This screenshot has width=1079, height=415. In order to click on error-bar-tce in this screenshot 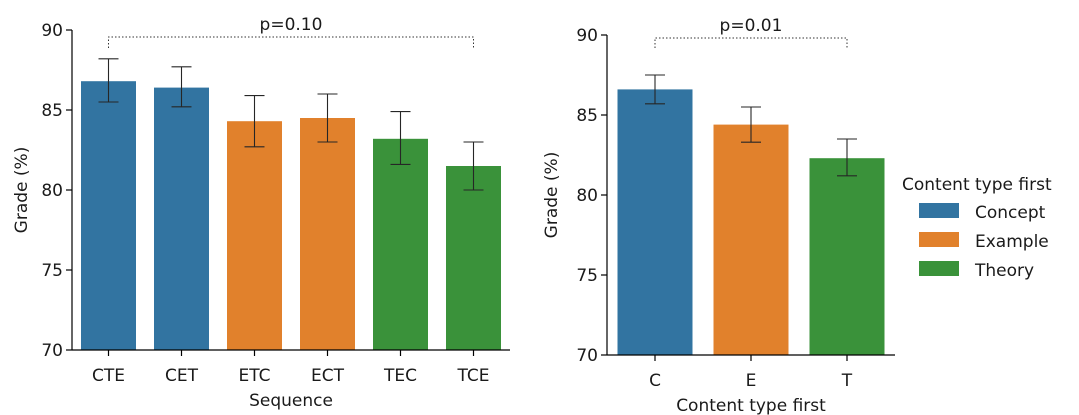, I will do `click(473, 166)`.